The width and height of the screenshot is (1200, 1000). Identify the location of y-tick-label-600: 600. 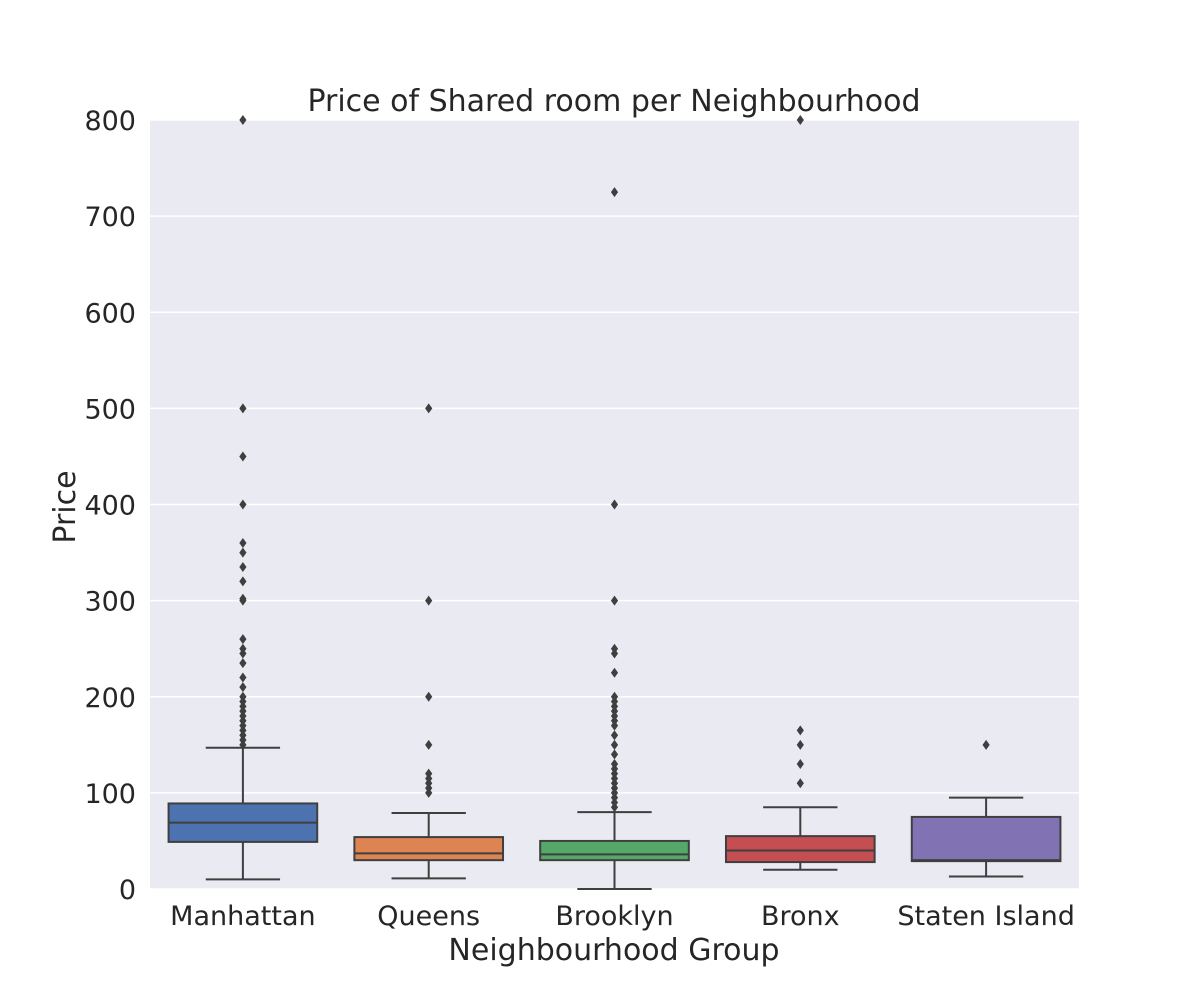
(110, 313).